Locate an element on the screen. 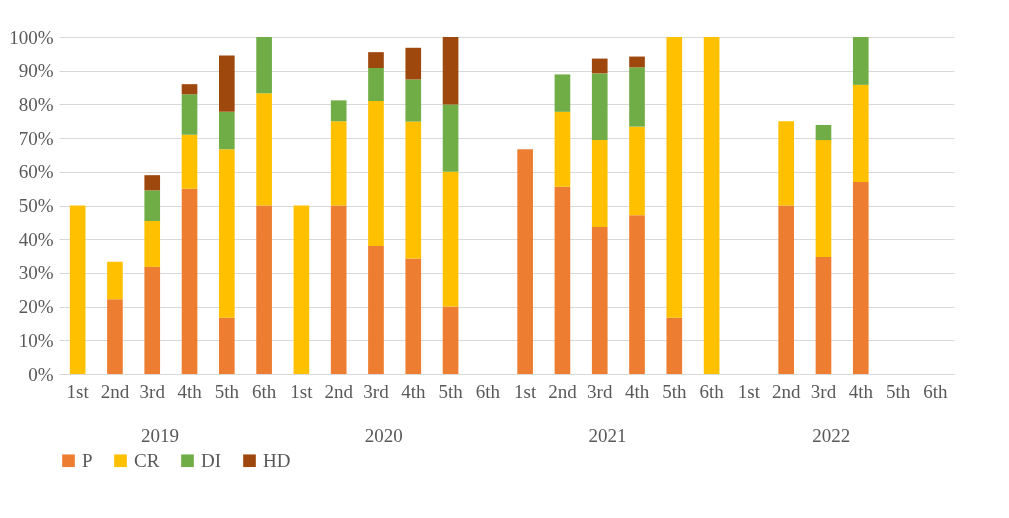  y-tick-label: 10% is located at coordinates (36, 340).